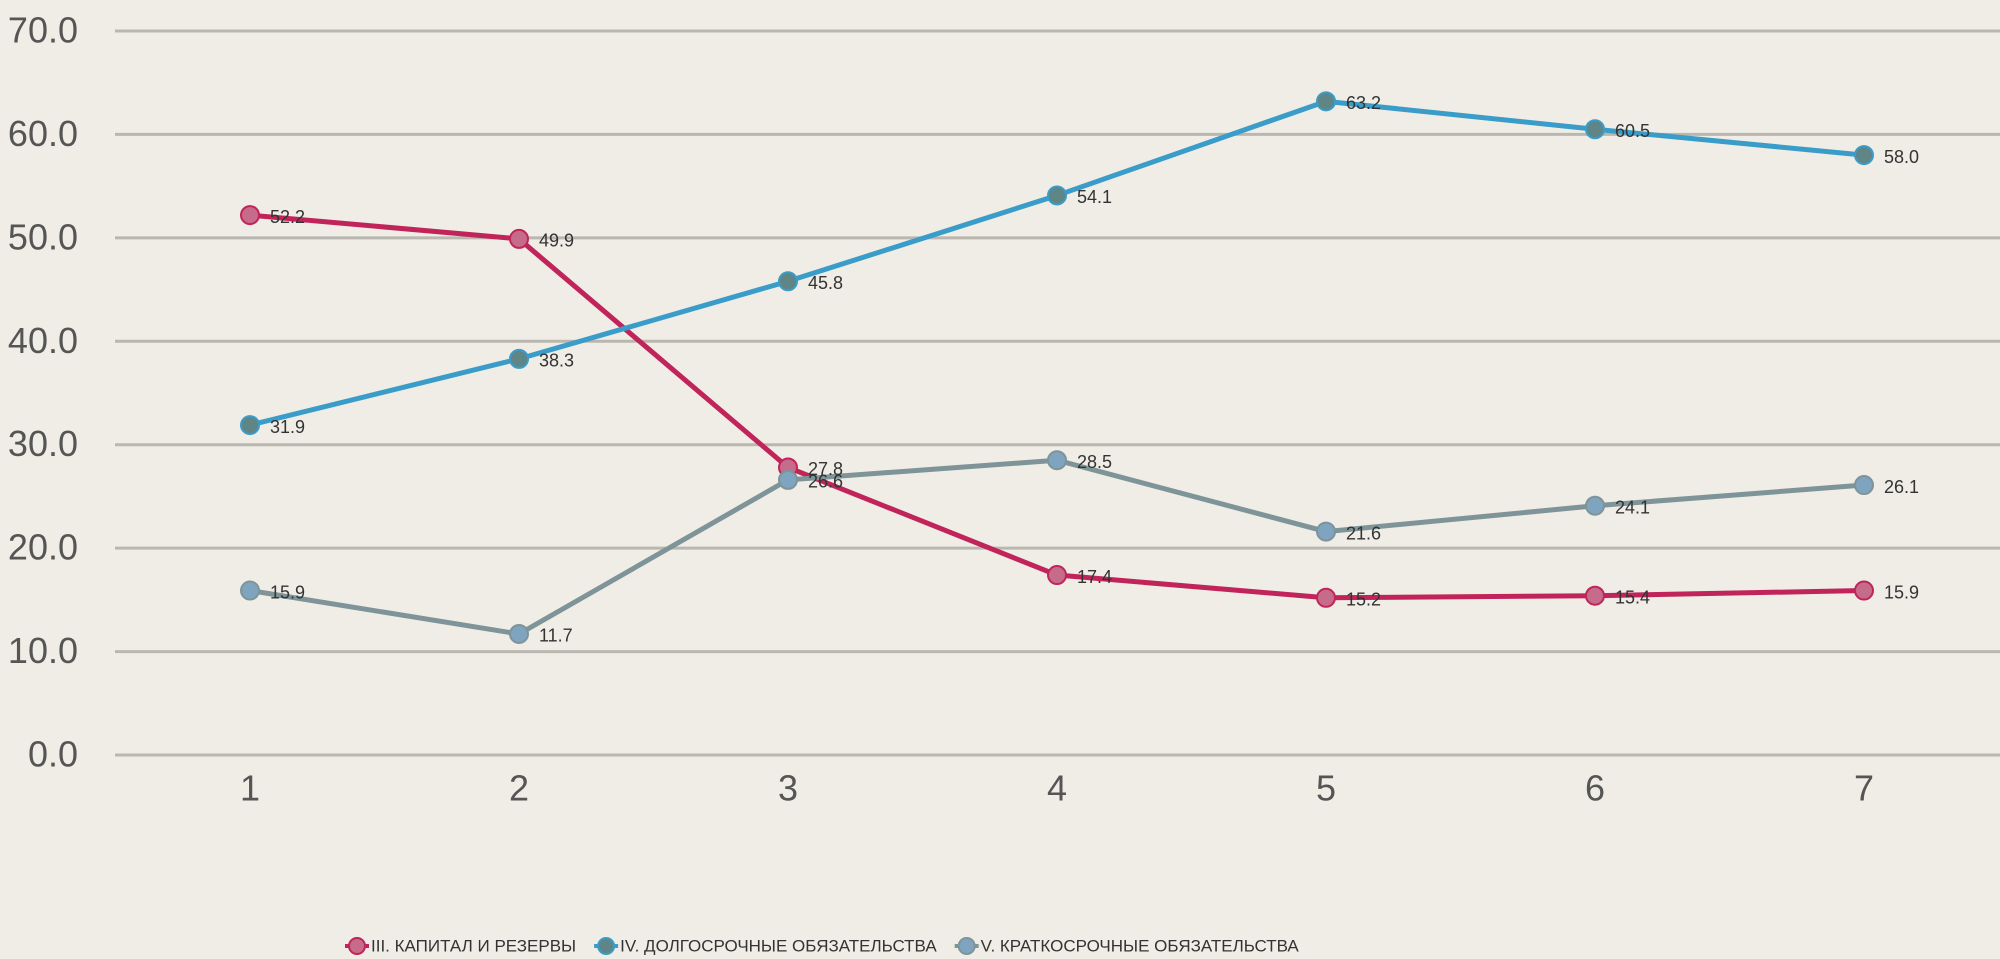  Describe the element at coordinates (1094, 577) in the screenshot. I see `data-label: 17.4` at that location.